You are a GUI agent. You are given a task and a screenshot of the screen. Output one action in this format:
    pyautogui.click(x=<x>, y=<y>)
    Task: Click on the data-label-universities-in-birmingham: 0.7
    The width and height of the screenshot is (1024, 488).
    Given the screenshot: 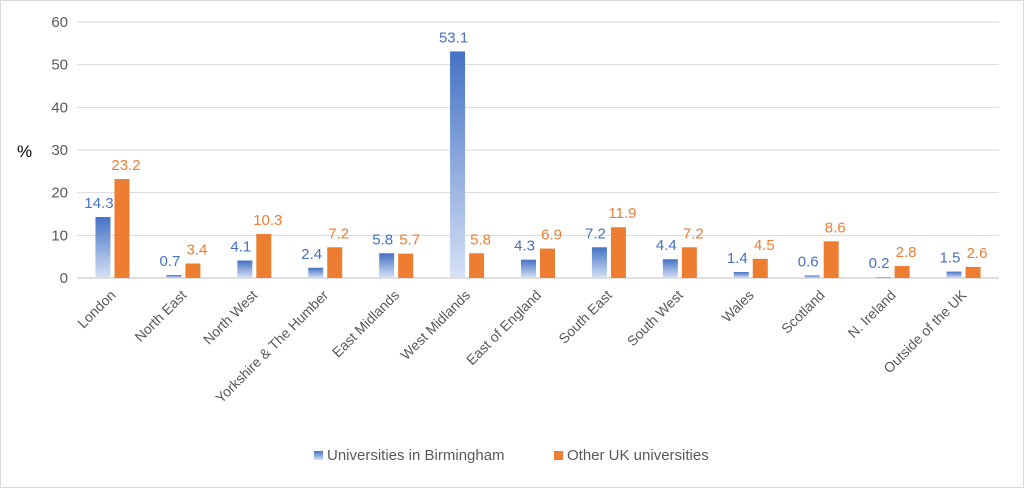 What is the action you would take?
    pyautogui.click(x=169, y=261)
    